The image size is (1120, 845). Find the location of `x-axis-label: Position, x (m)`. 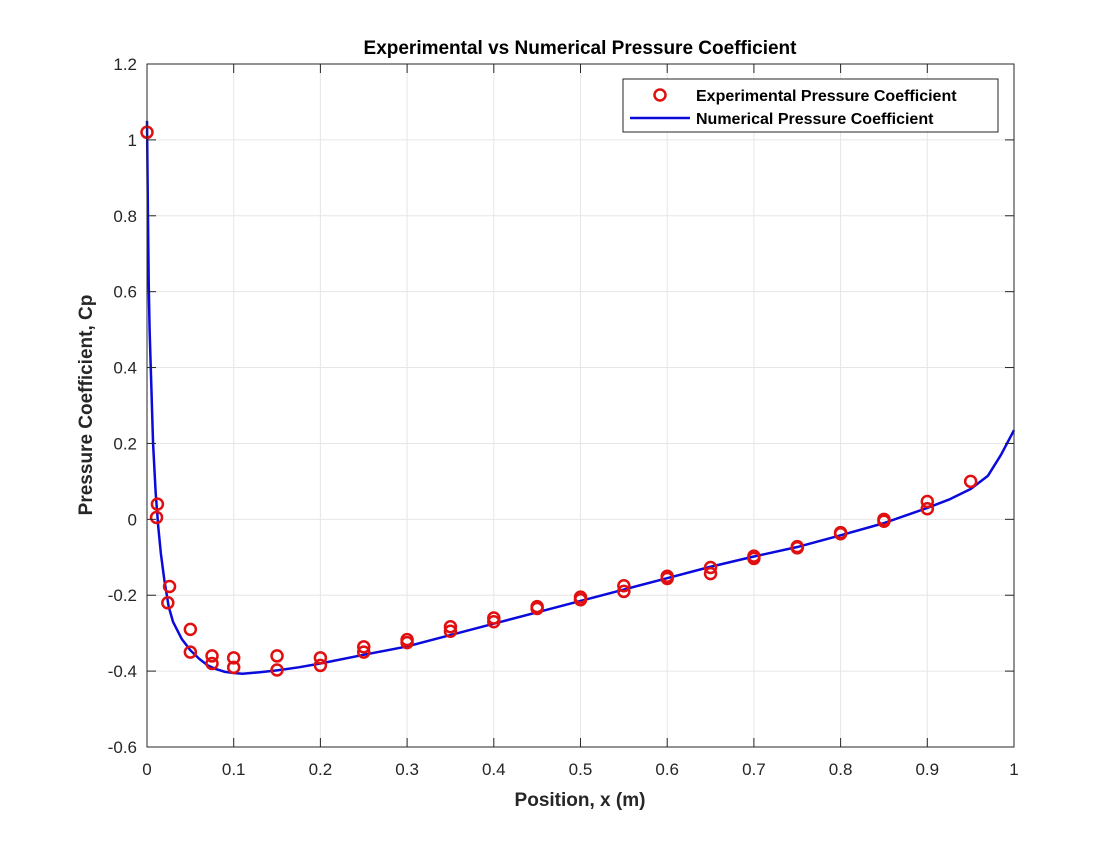

x-axis-label: Position, x (m) is located at coordinates (580, 800).